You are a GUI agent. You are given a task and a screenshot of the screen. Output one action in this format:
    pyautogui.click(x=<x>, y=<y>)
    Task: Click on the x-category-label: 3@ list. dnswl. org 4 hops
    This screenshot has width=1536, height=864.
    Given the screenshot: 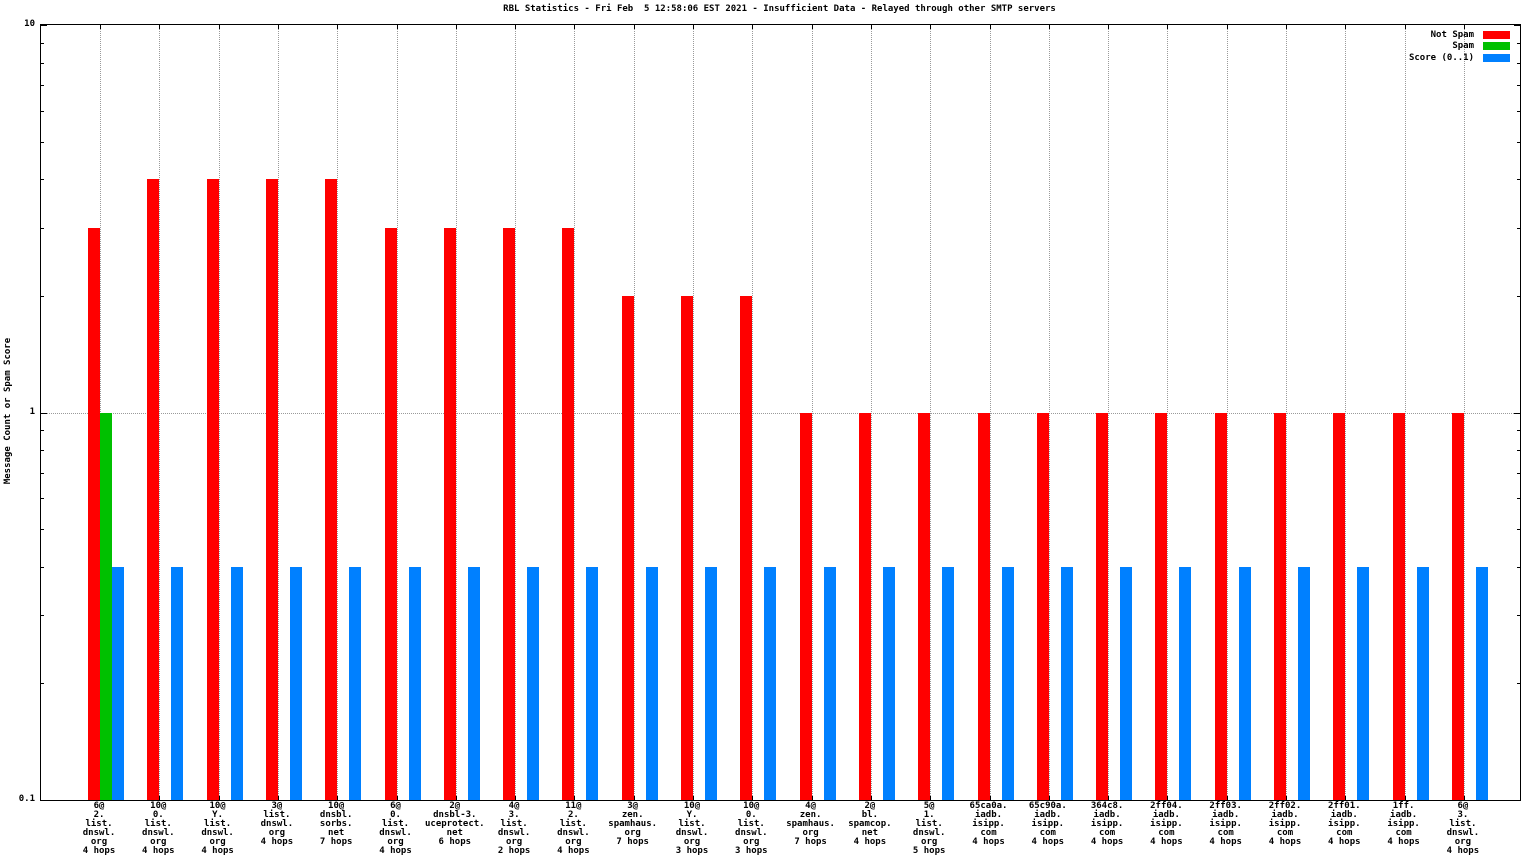 What is the action you would take?
    pyautogui.click(x=277, y=824)
    